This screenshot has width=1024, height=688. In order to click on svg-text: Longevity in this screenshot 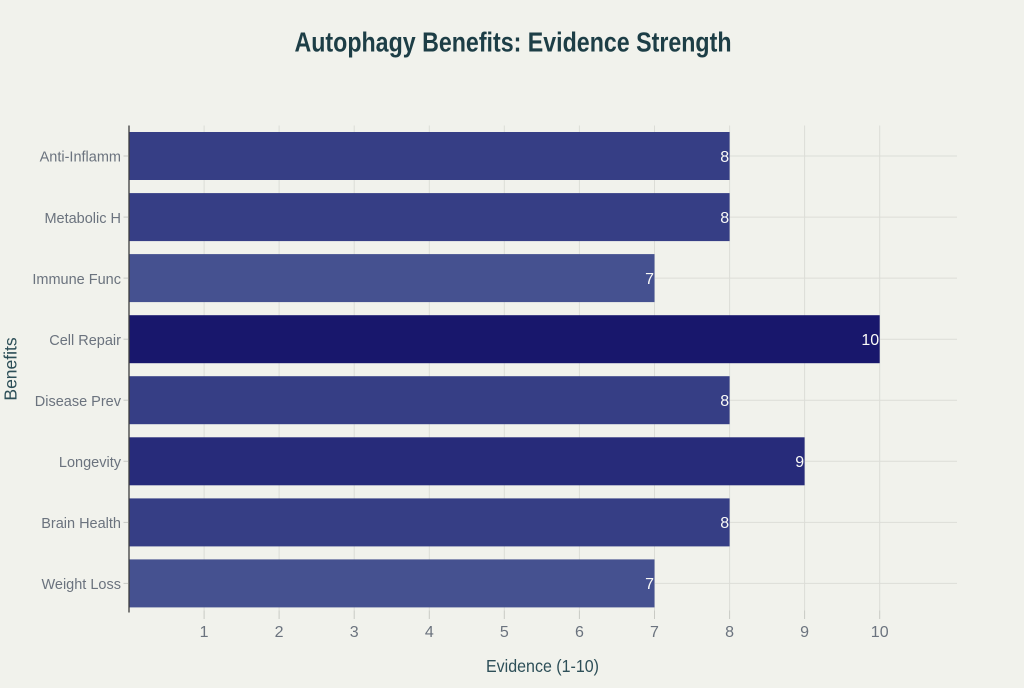, I will do `click(90, 463)`.